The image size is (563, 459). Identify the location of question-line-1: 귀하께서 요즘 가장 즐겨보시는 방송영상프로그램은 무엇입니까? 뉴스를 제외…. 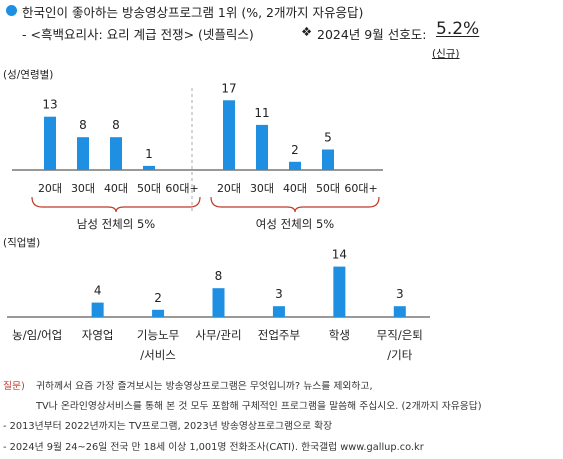
(204, 386).